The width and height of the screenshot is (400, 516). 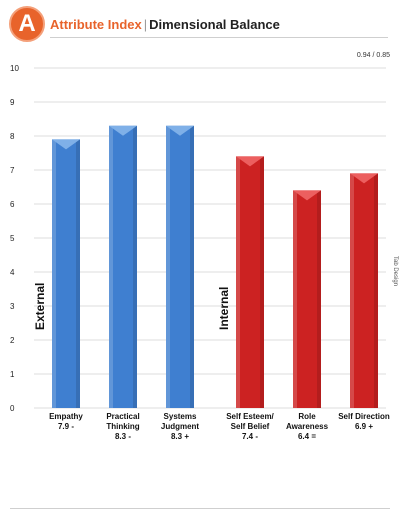 What do you see at coordinates (307, 416) in the screenshot?
I see `category-label: Role` at bounding box center [307, 416].